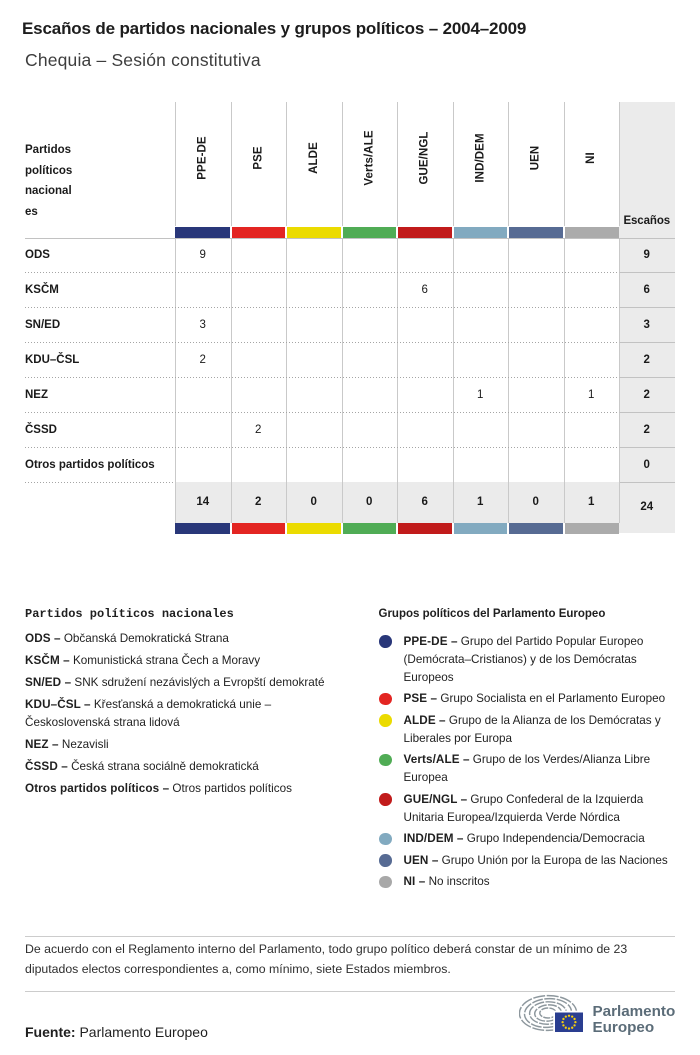 The width and height of the screenshot is (700, 1055). I want to click on svg-text: Parlamento, so click(634, 1011).